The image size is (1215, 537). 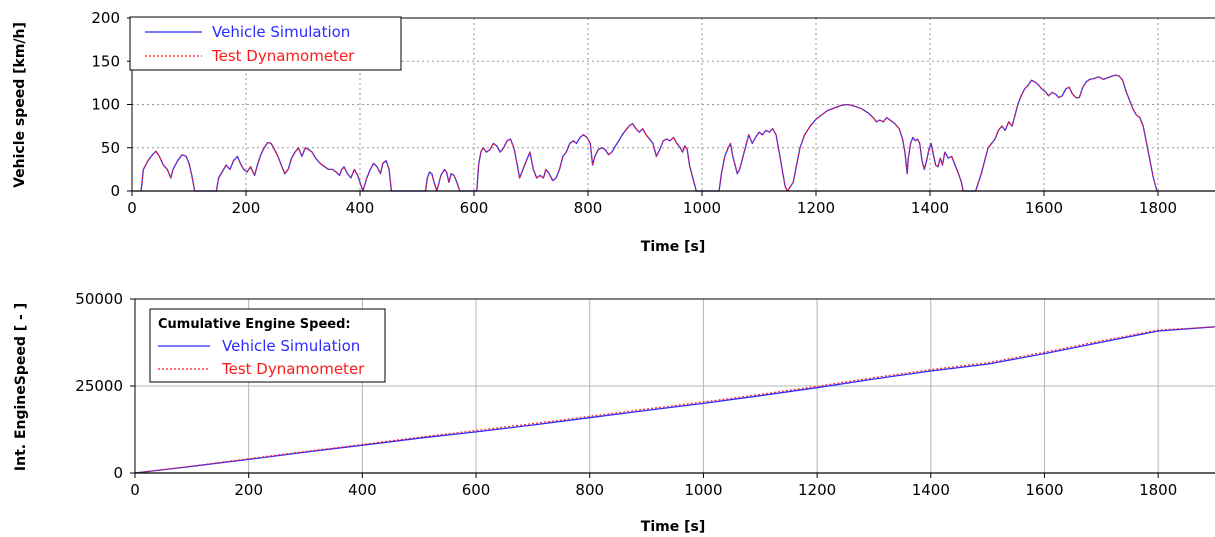 What do you see at coordinates (135, 490) in the screenshot?
I see `cumulative-engine-speed-x-tick-label: 0` at bounding box center [135, 490].